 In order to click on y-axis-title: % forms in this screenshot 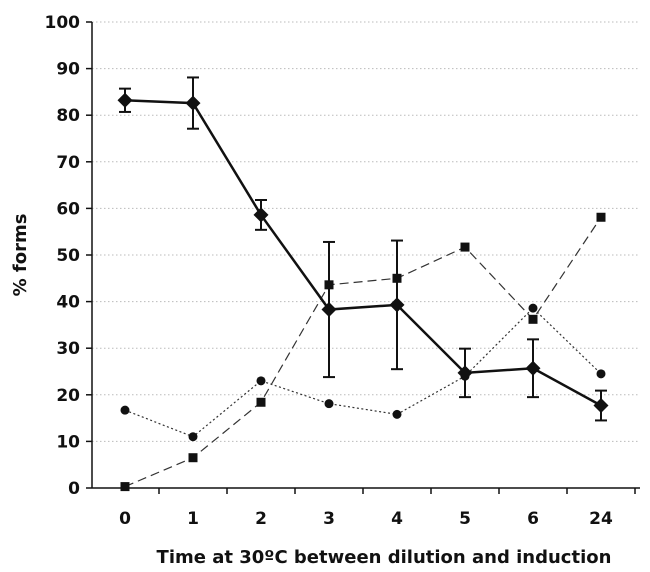, I will do `click(20, 255)`.